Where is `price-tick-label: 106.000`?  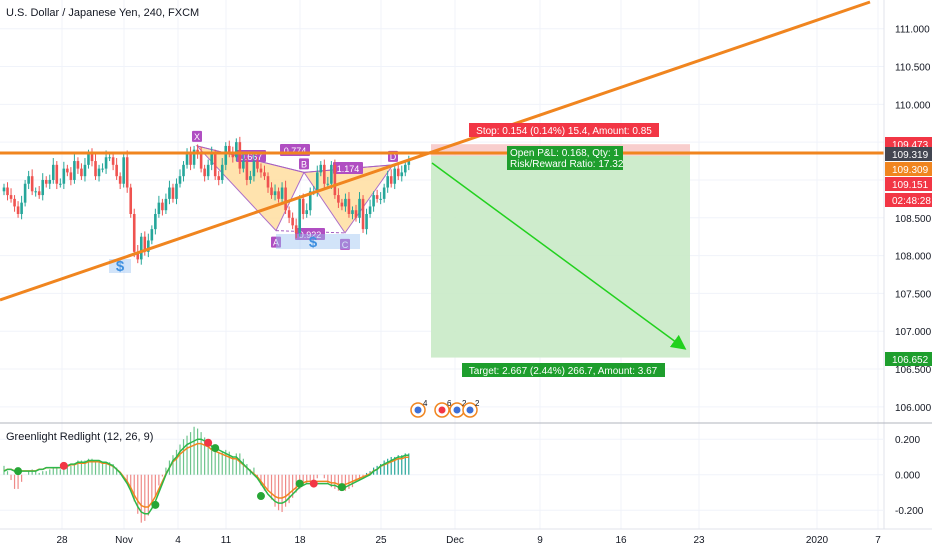 price-tick-label: 106.000 is located at coordinates (913, 408).